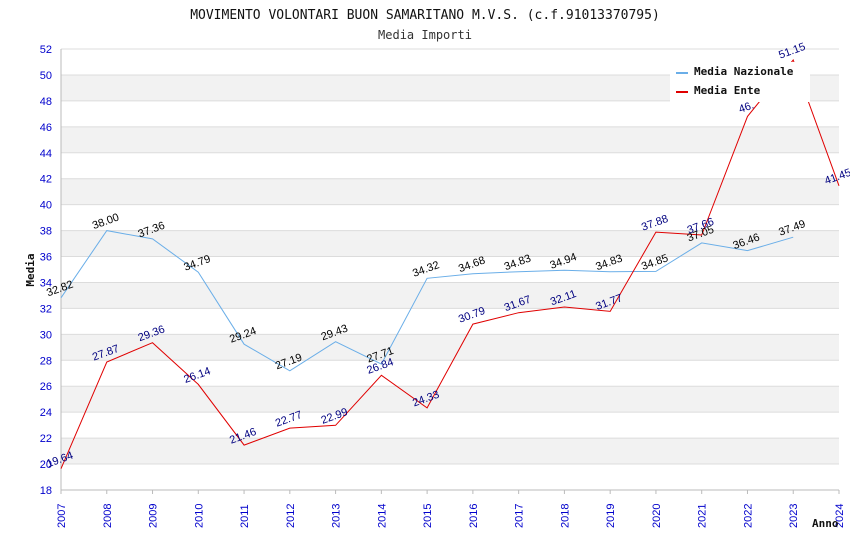 This screenshot has width=850, height=550. Describe the element at coordinates (426, 269) in the screenshot. I see `data-label: 34.32` at that location.